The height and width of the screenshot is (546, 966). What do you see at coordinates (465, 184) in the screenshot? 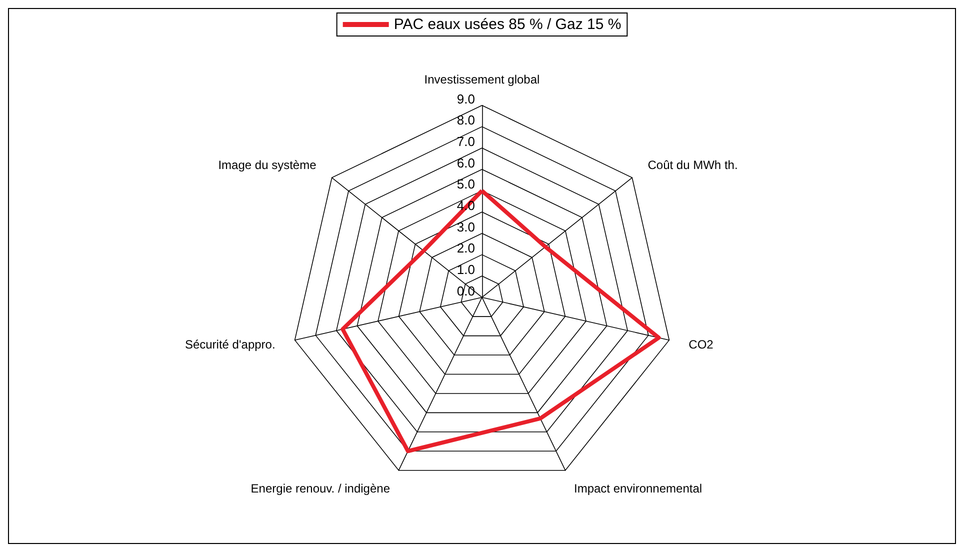
I see `y-tick-label: 5.0` at bounding box center [465, 184].